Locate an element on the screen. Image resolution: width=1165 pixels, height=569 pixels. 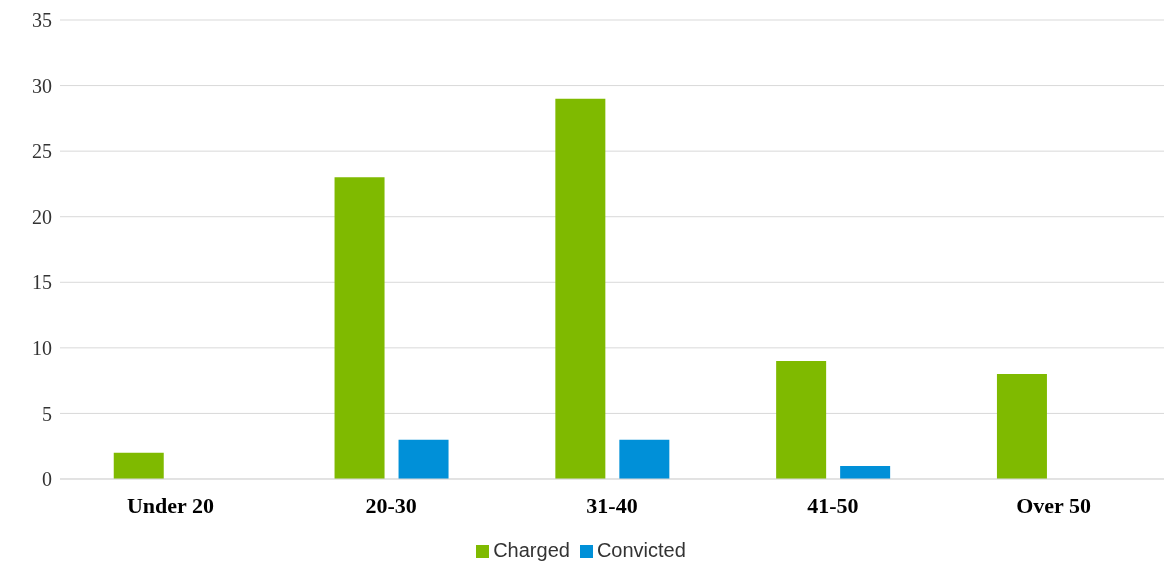
x-tick-label: 41-50 is located at coordinates (833, 505).